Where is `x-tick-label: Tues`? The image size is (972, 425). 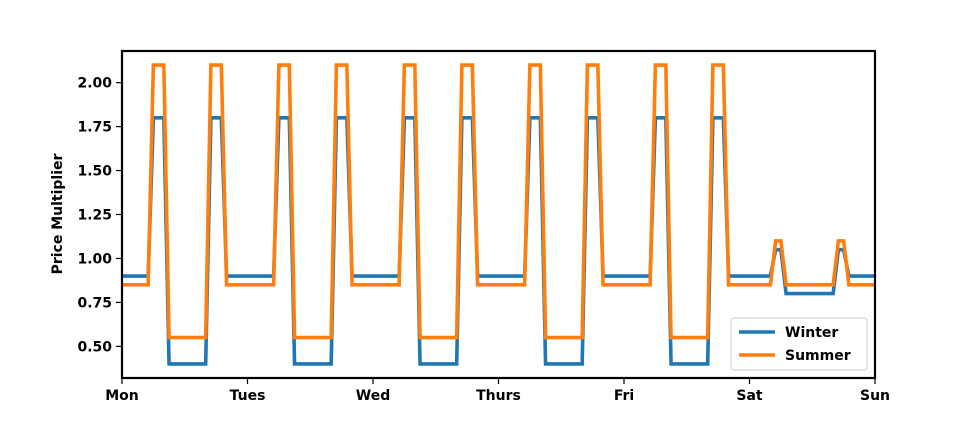
x-tick-label: Tues is located at coordinates (248, 396).